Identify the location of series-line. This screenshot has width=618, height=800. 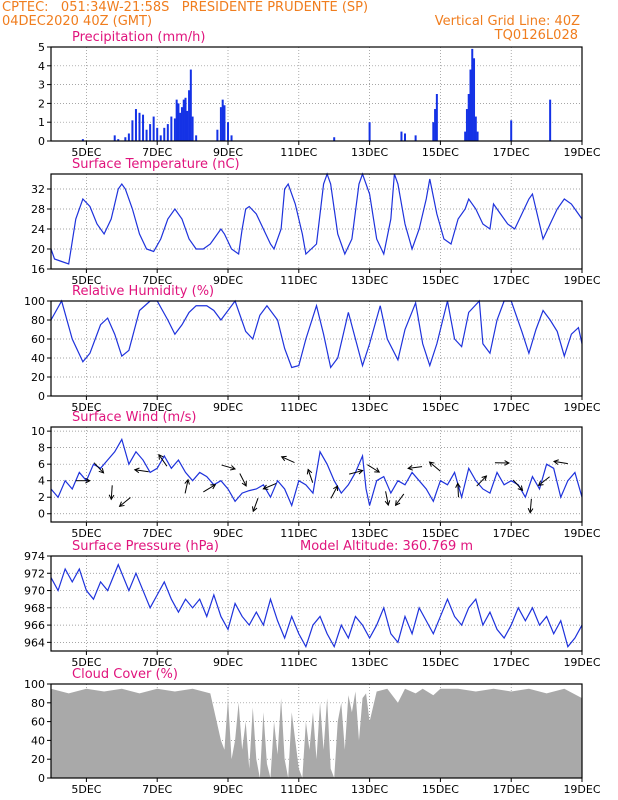
(316, 334).